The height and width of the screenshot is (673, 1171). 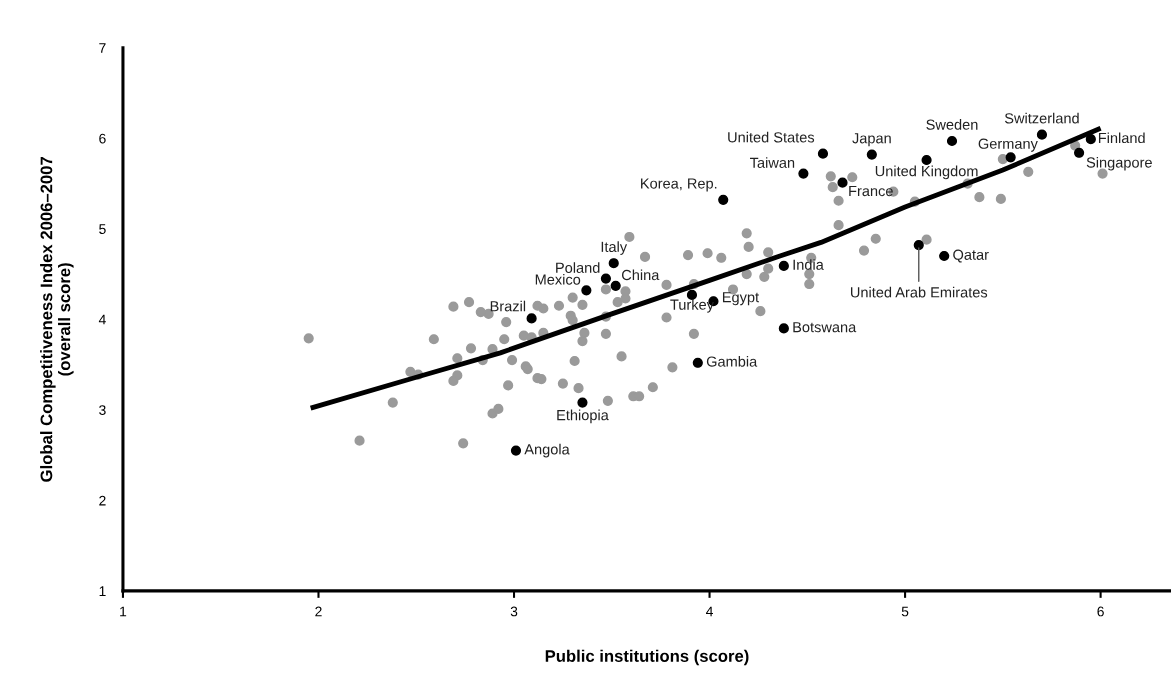 What do you see at coordinates (558, 279) in the screenshot?
I see `annotation: Mexico` at bounding box center [558, 279].